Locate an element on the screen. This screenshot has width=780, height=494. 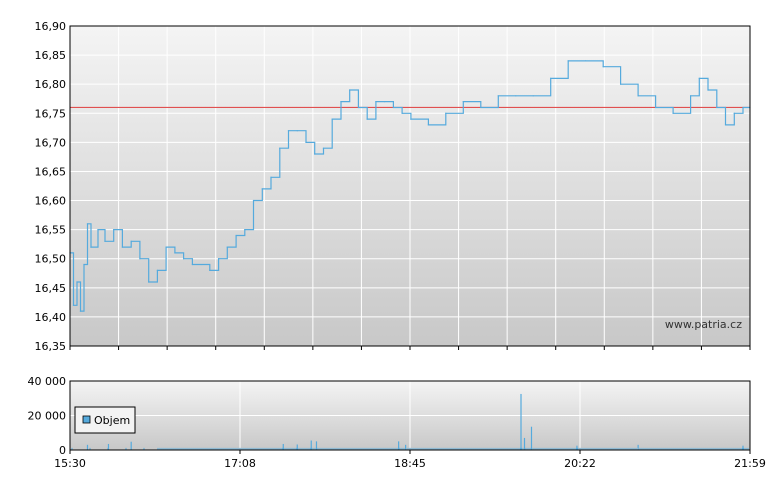
legend: Objem is located at coordinates (105, 420).